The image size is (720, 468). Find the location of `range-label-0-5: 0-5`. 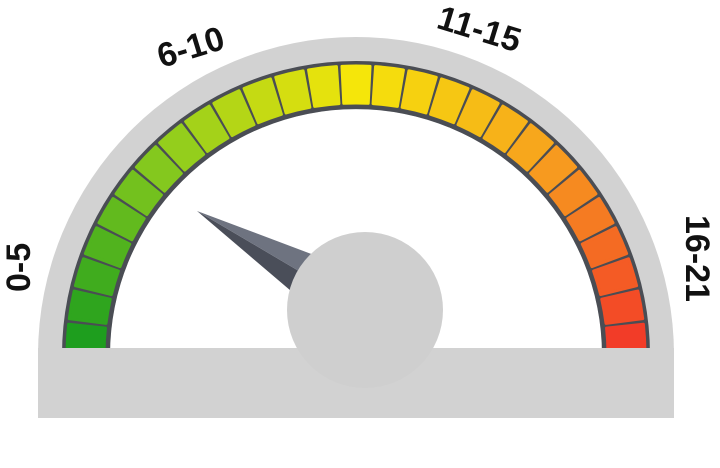

range-label-0-5: 0-5 is located at coordinates (19, 267).